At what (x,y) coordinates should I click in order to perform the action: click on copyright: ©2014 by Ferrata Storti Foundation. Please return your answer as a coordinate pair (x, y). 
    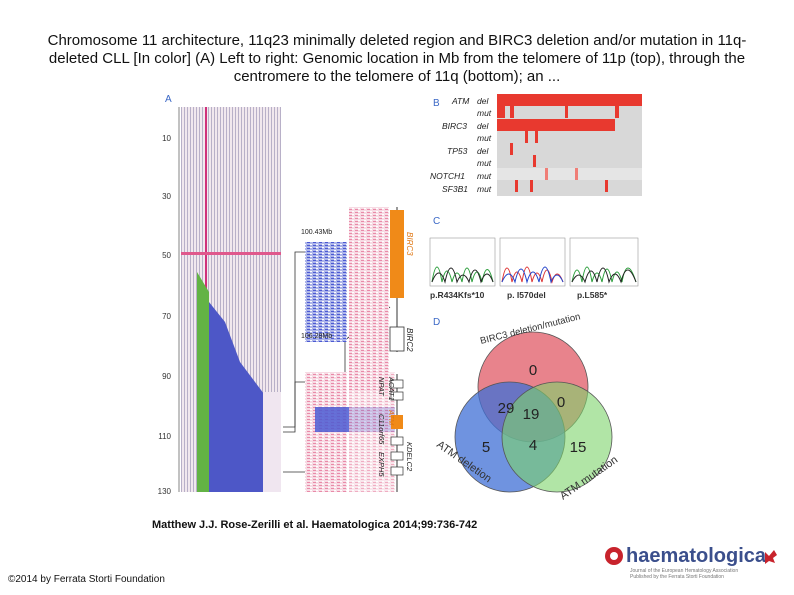
    Looking at the image, I should click on (86, 579).